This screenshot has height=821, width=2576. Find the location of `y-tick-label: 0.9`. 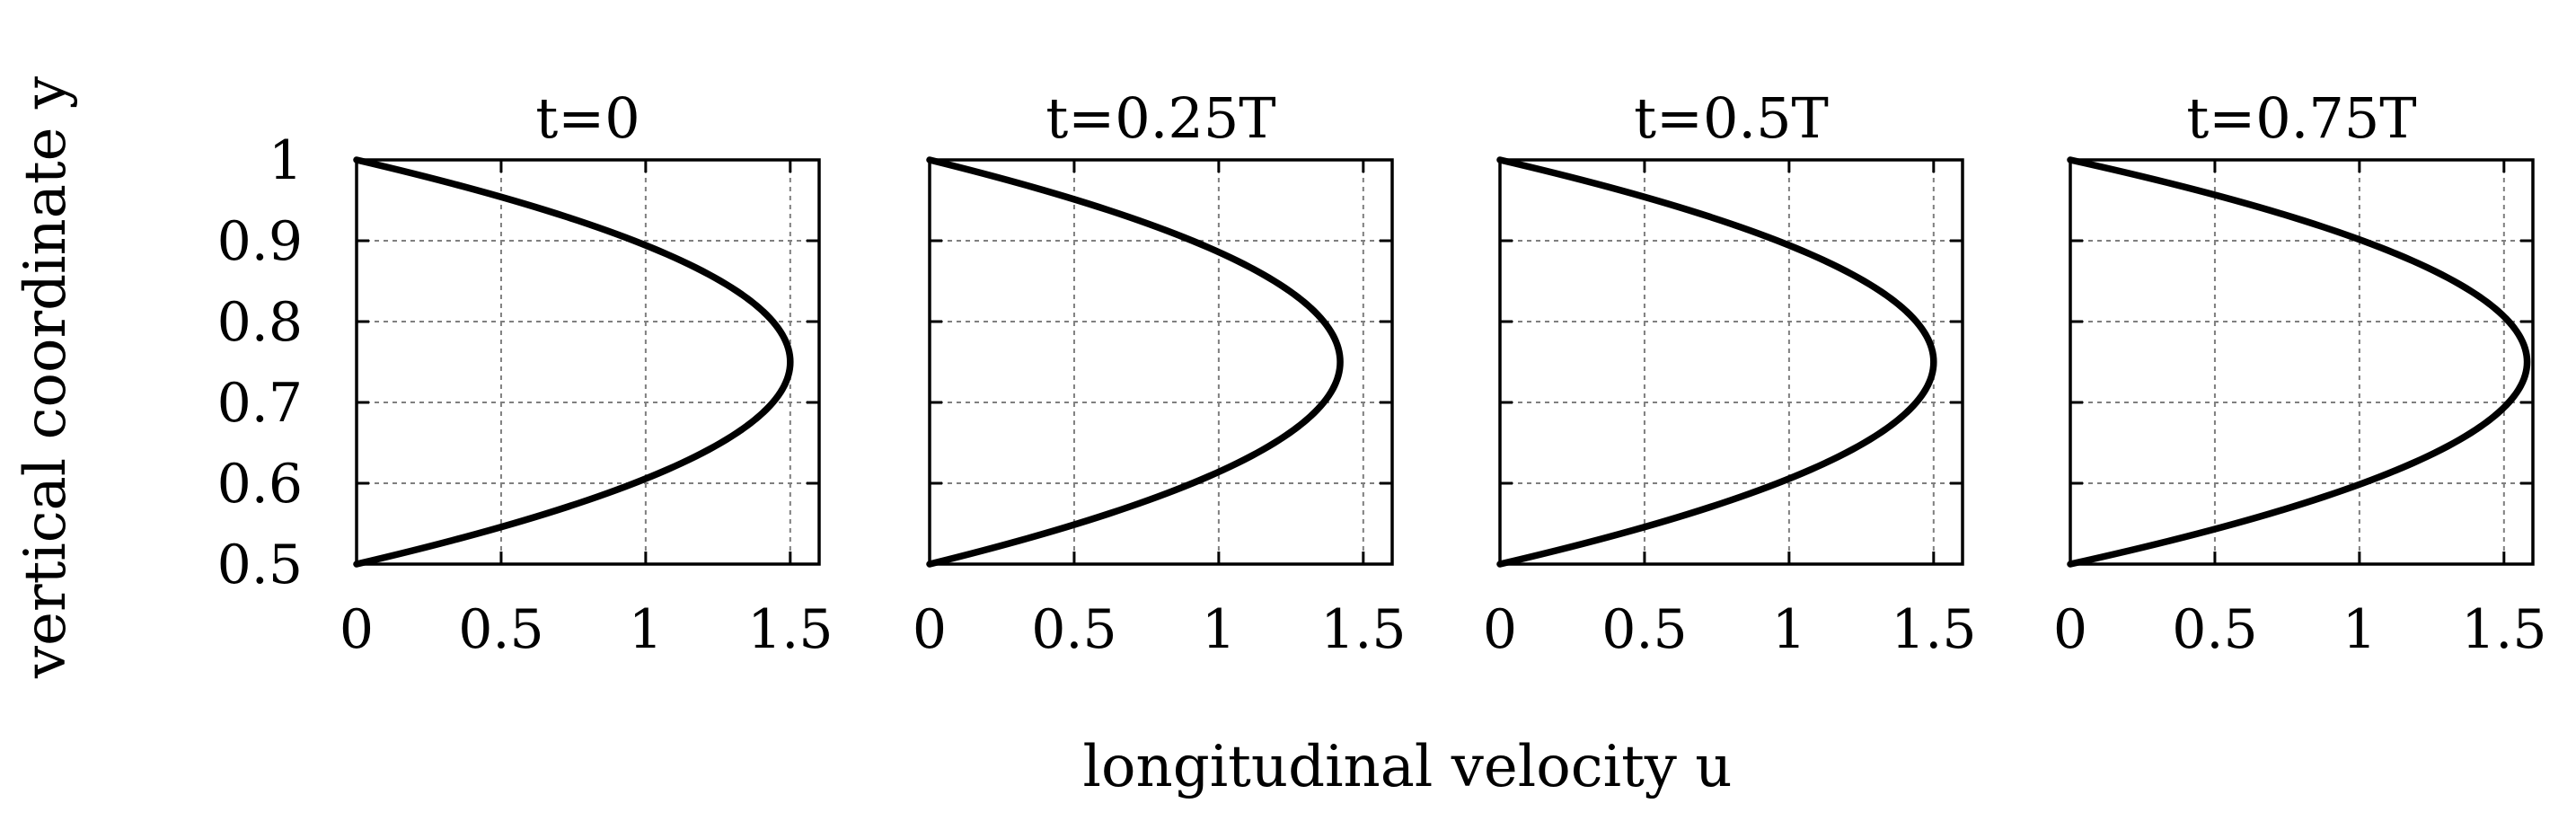

y-tick-label: 0.9 is located at coordinates (260, 241).